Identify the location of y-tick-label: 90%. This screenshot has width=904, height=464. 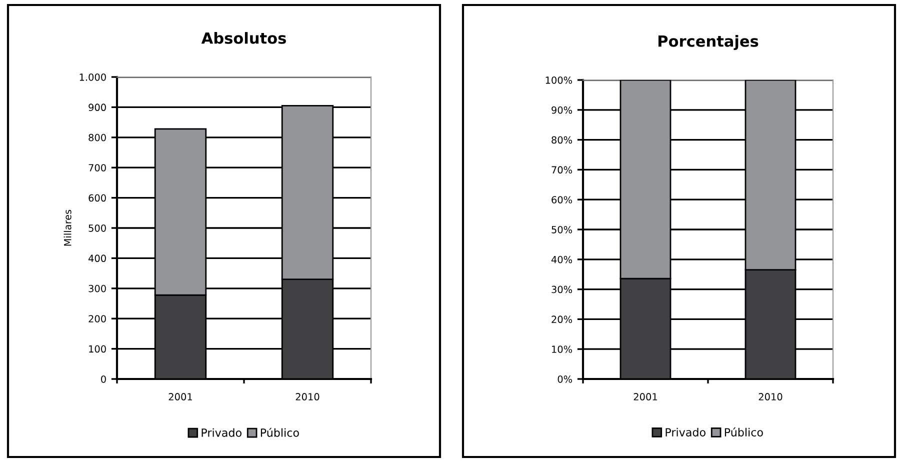
(562, 110).